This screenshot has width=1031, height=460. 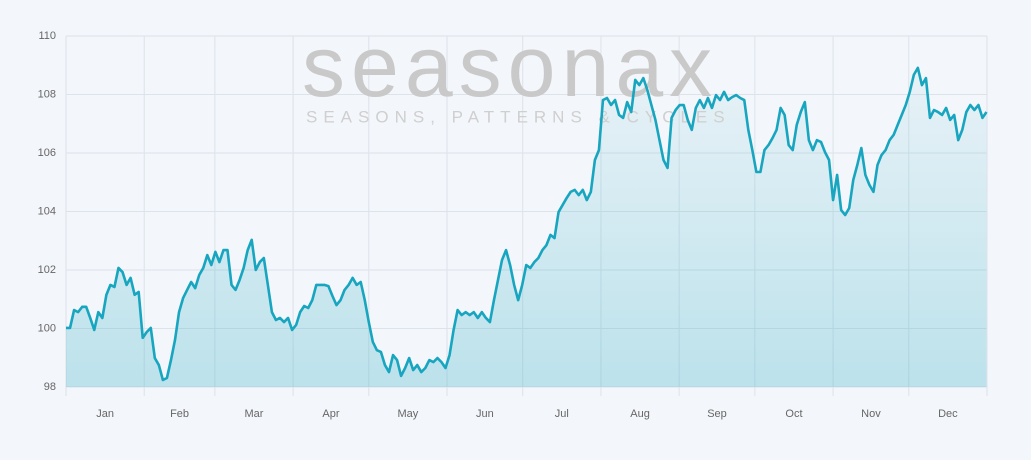 I want to click on x-tick-label: Mar, so click(x=254, y=414).